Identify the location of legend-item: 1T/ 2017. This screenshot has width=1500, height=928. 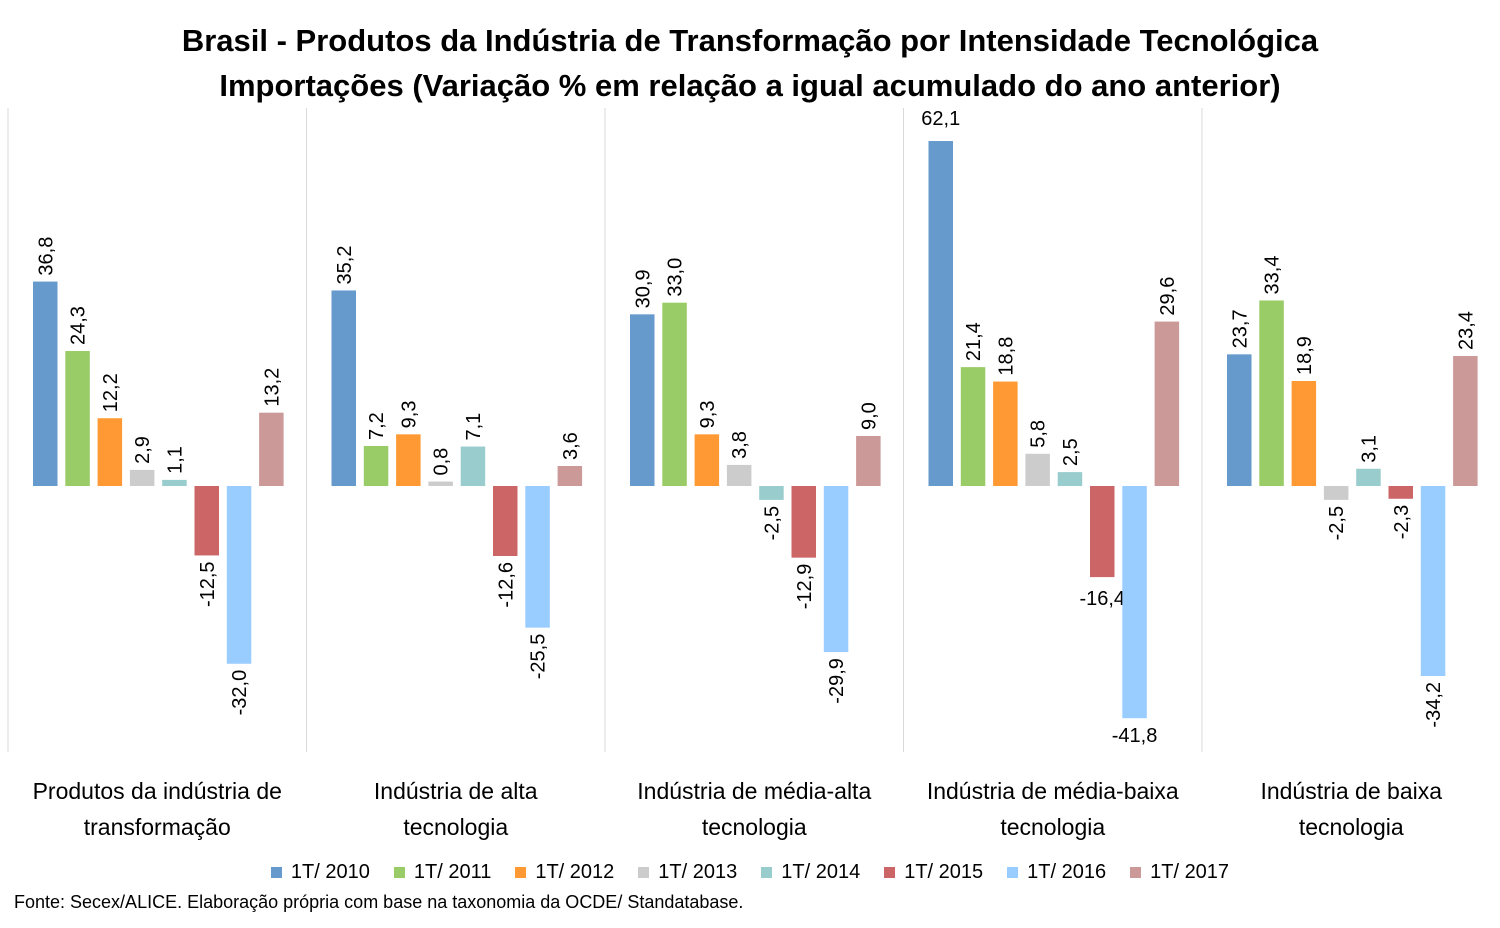
(1179, 872).